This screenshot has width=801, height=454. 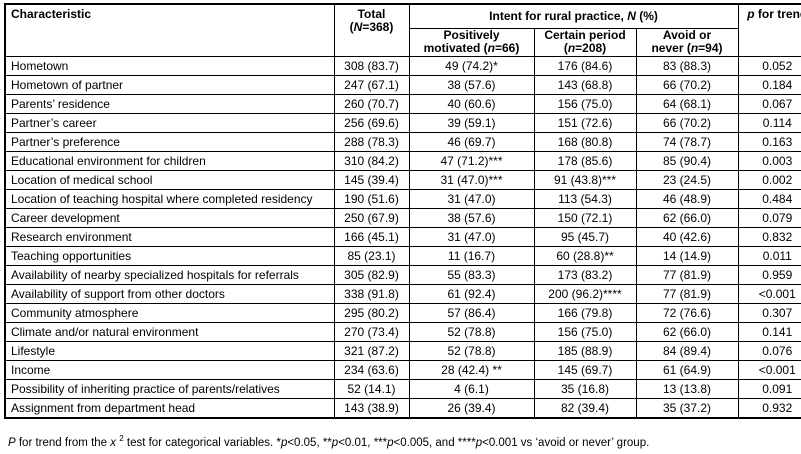 I want to click on cell-avoid-never: 62 (66.0), so click(x=687, y=217).